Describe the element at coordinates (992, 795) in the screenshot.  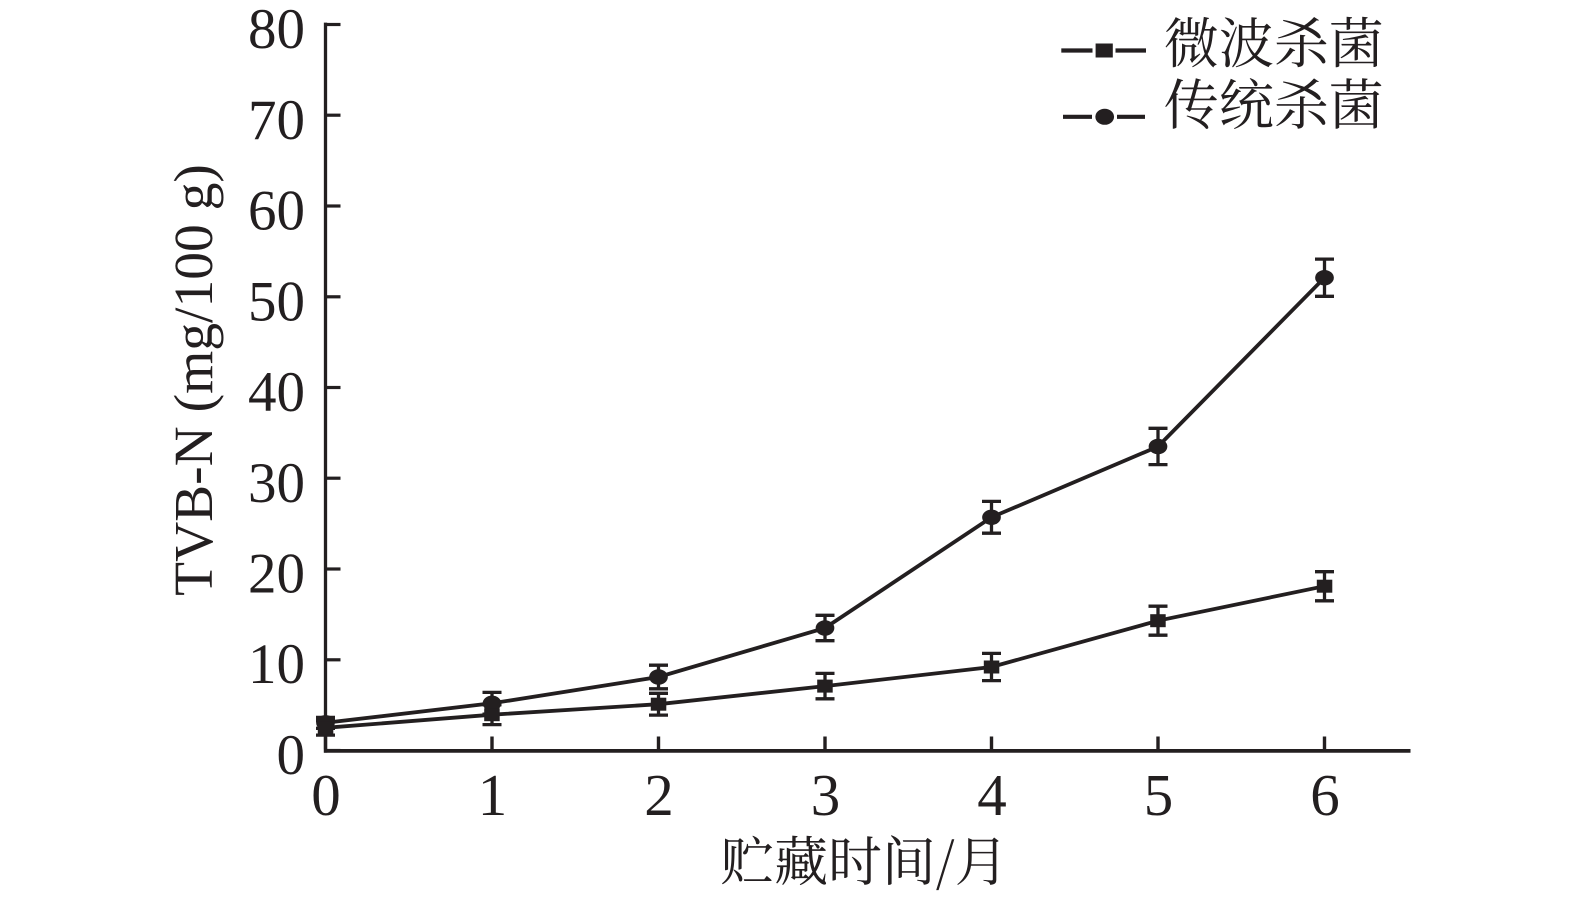
I see `svg-text: 4` at that location.